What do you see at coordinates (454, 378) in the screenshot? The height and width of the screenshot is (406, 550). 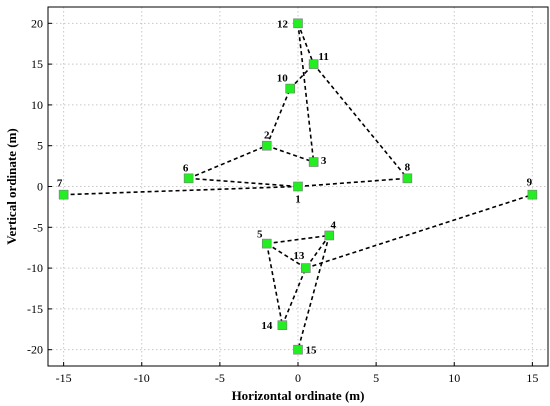 I see `x-tick-label: 10` at bounding box center [454, 378].